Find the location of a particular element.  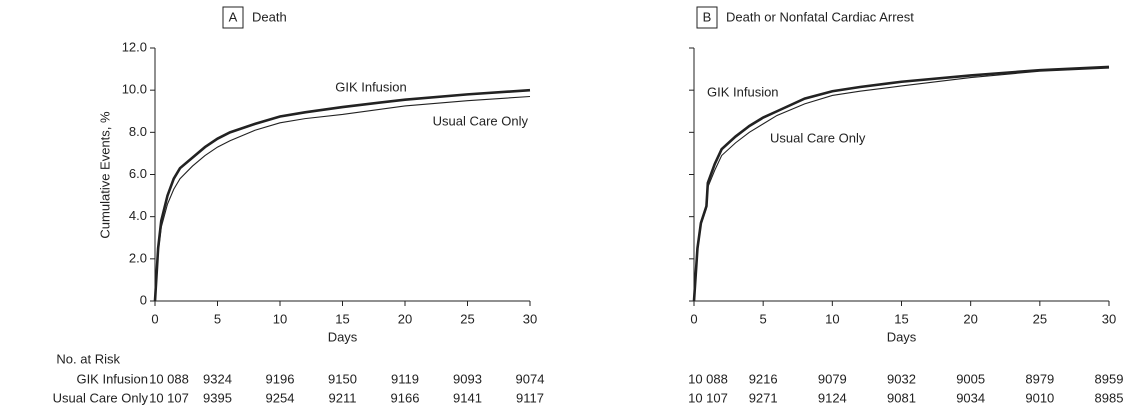

risk-count: 9216 is located at coordinates (763, 378).